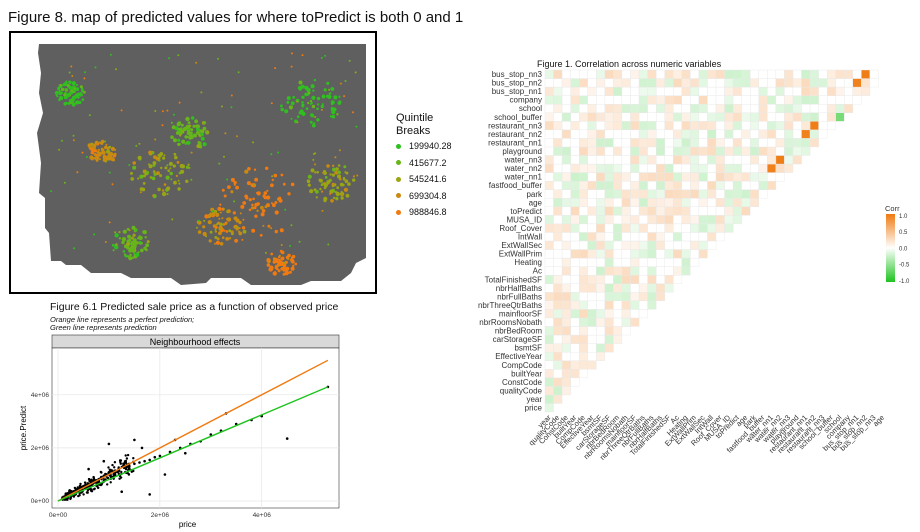 Image resolution: width=920 pixels, height=532 pixels. What do you see at coordinates (195, 342) in the screenshot?
I see `facet-label: Neighbourhood effects` at bounding box center [195, 342].